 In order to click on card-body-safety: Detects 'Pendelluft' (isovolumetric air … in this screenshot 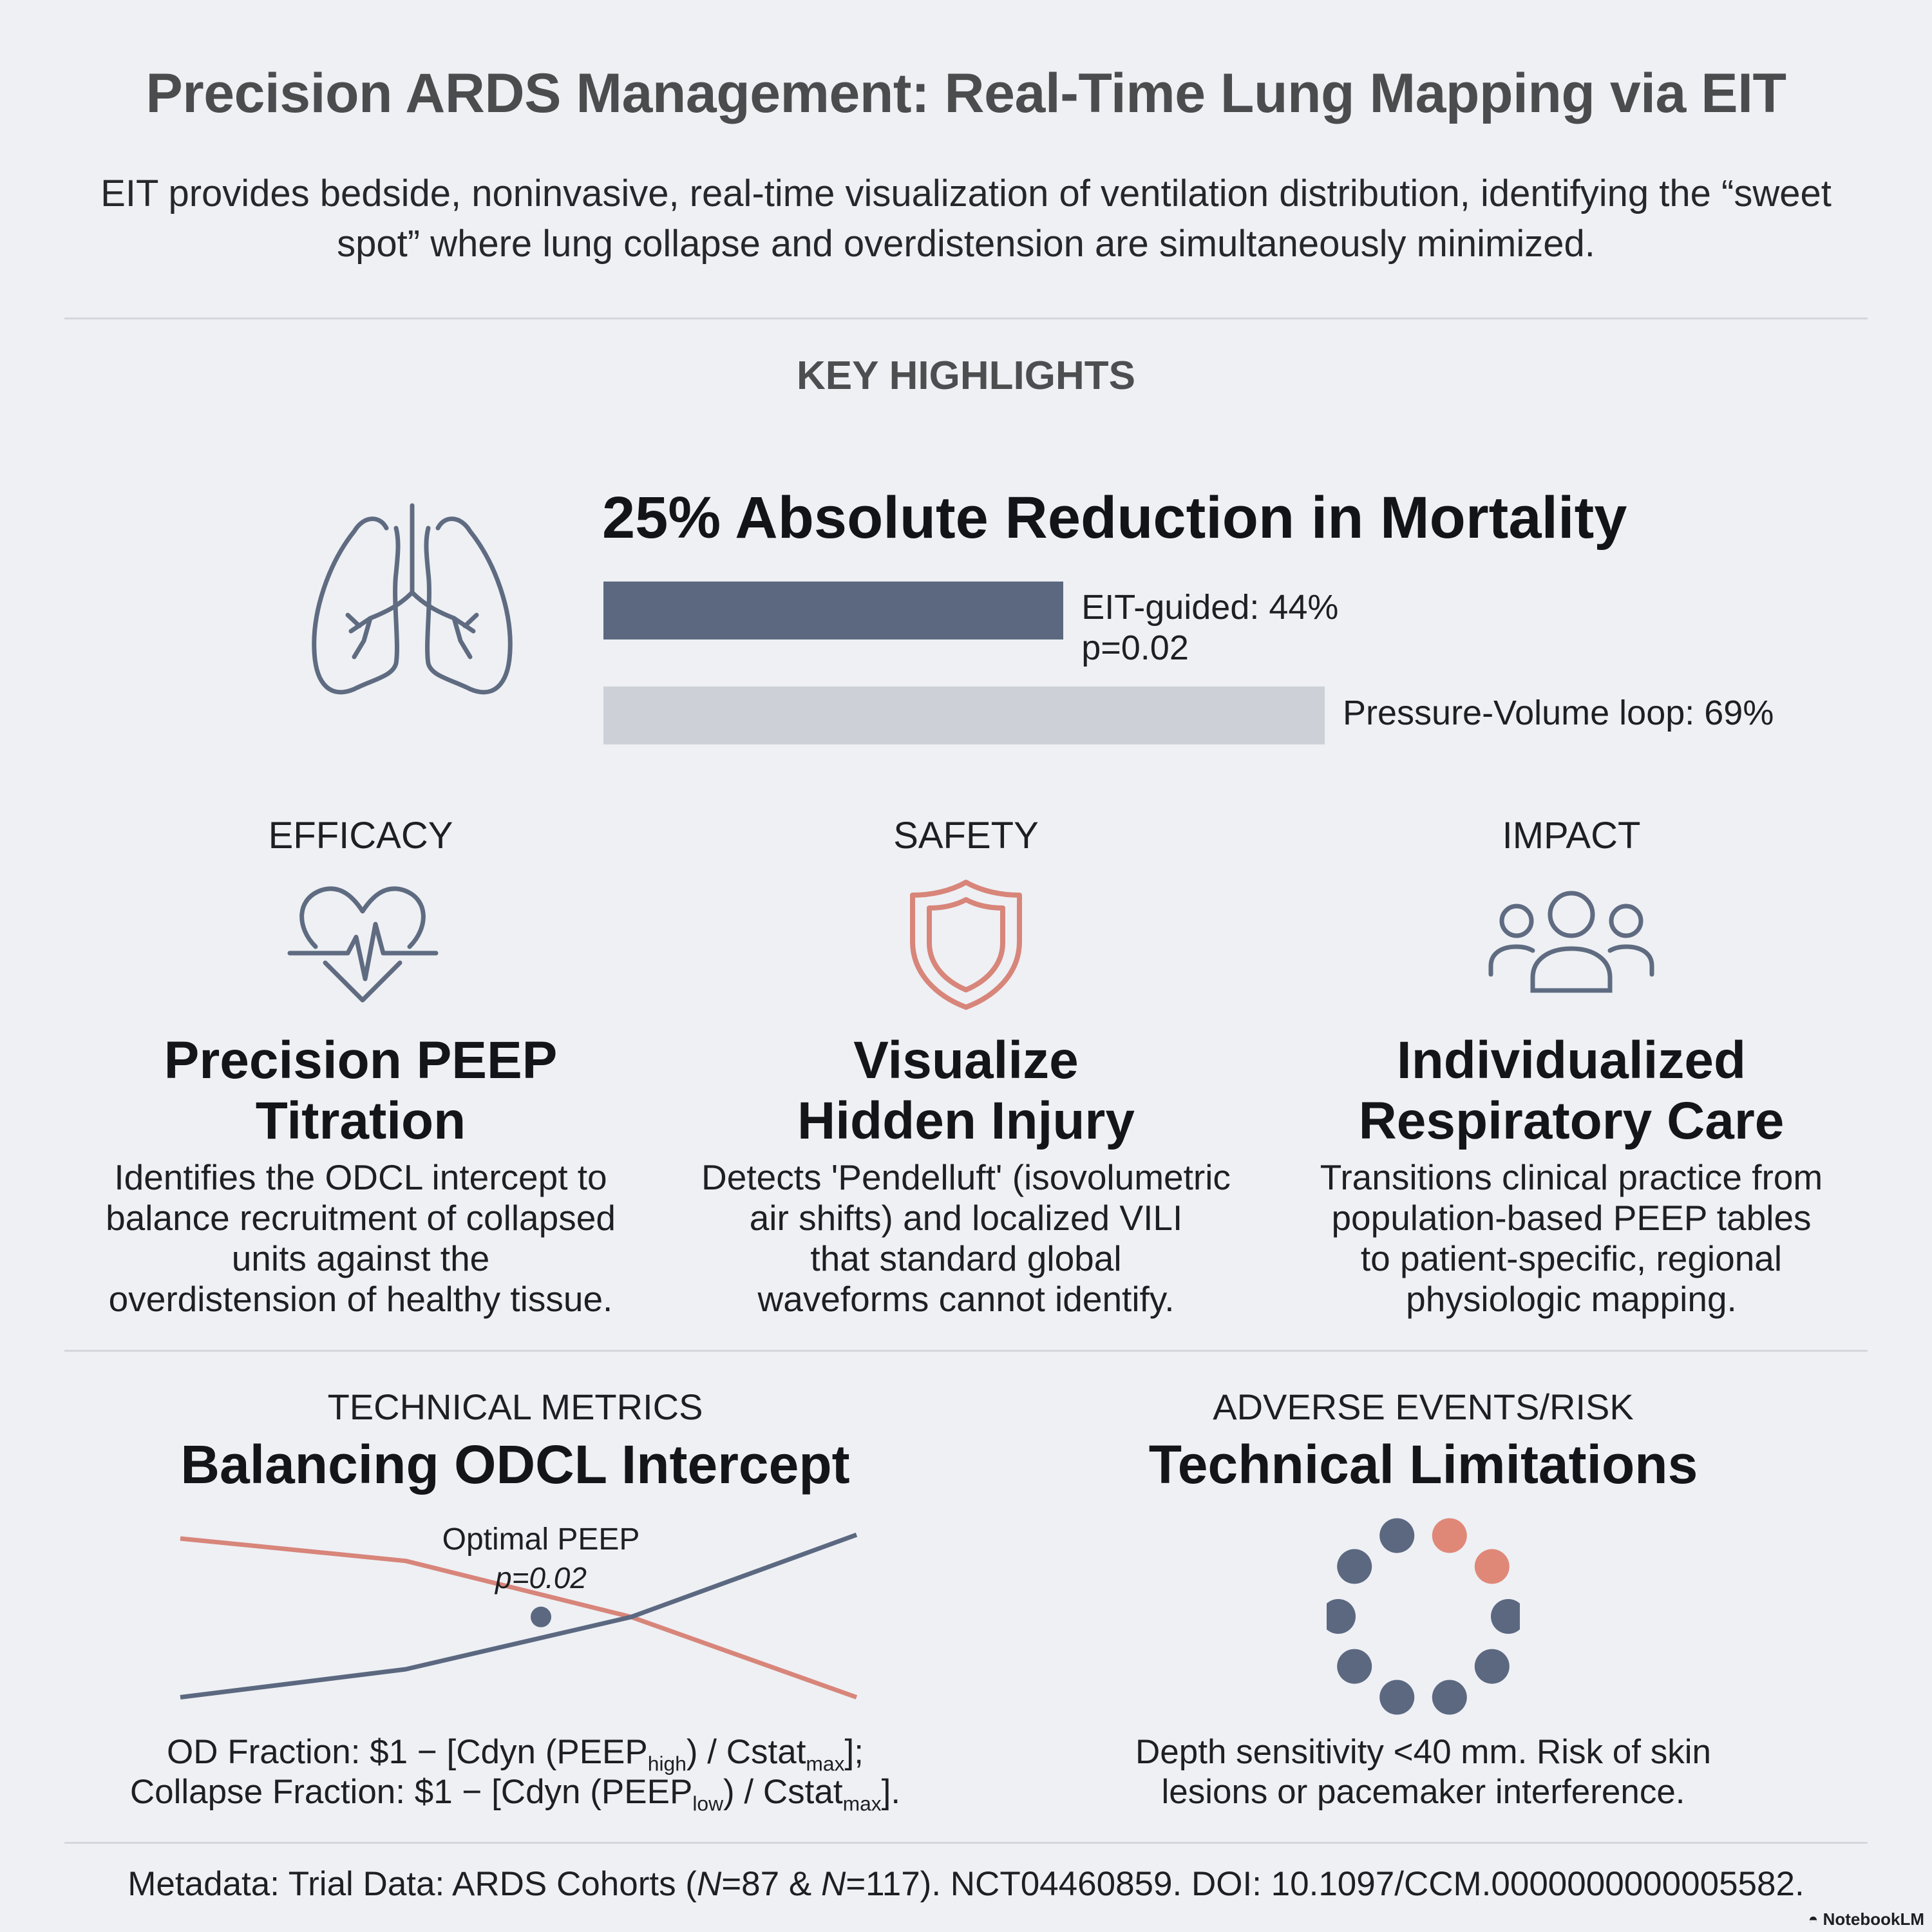, I will do `click(966, 1238)`.